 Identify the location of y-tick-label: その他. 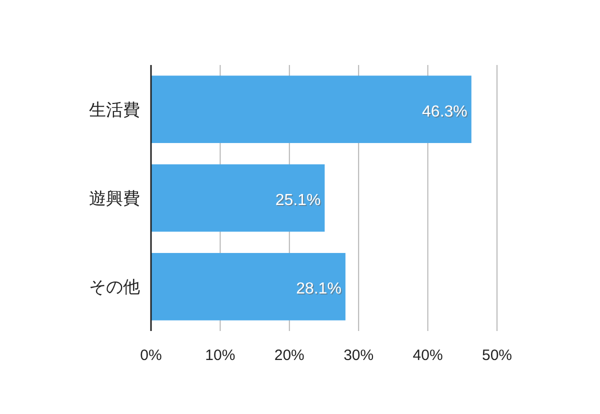
(114, 287).